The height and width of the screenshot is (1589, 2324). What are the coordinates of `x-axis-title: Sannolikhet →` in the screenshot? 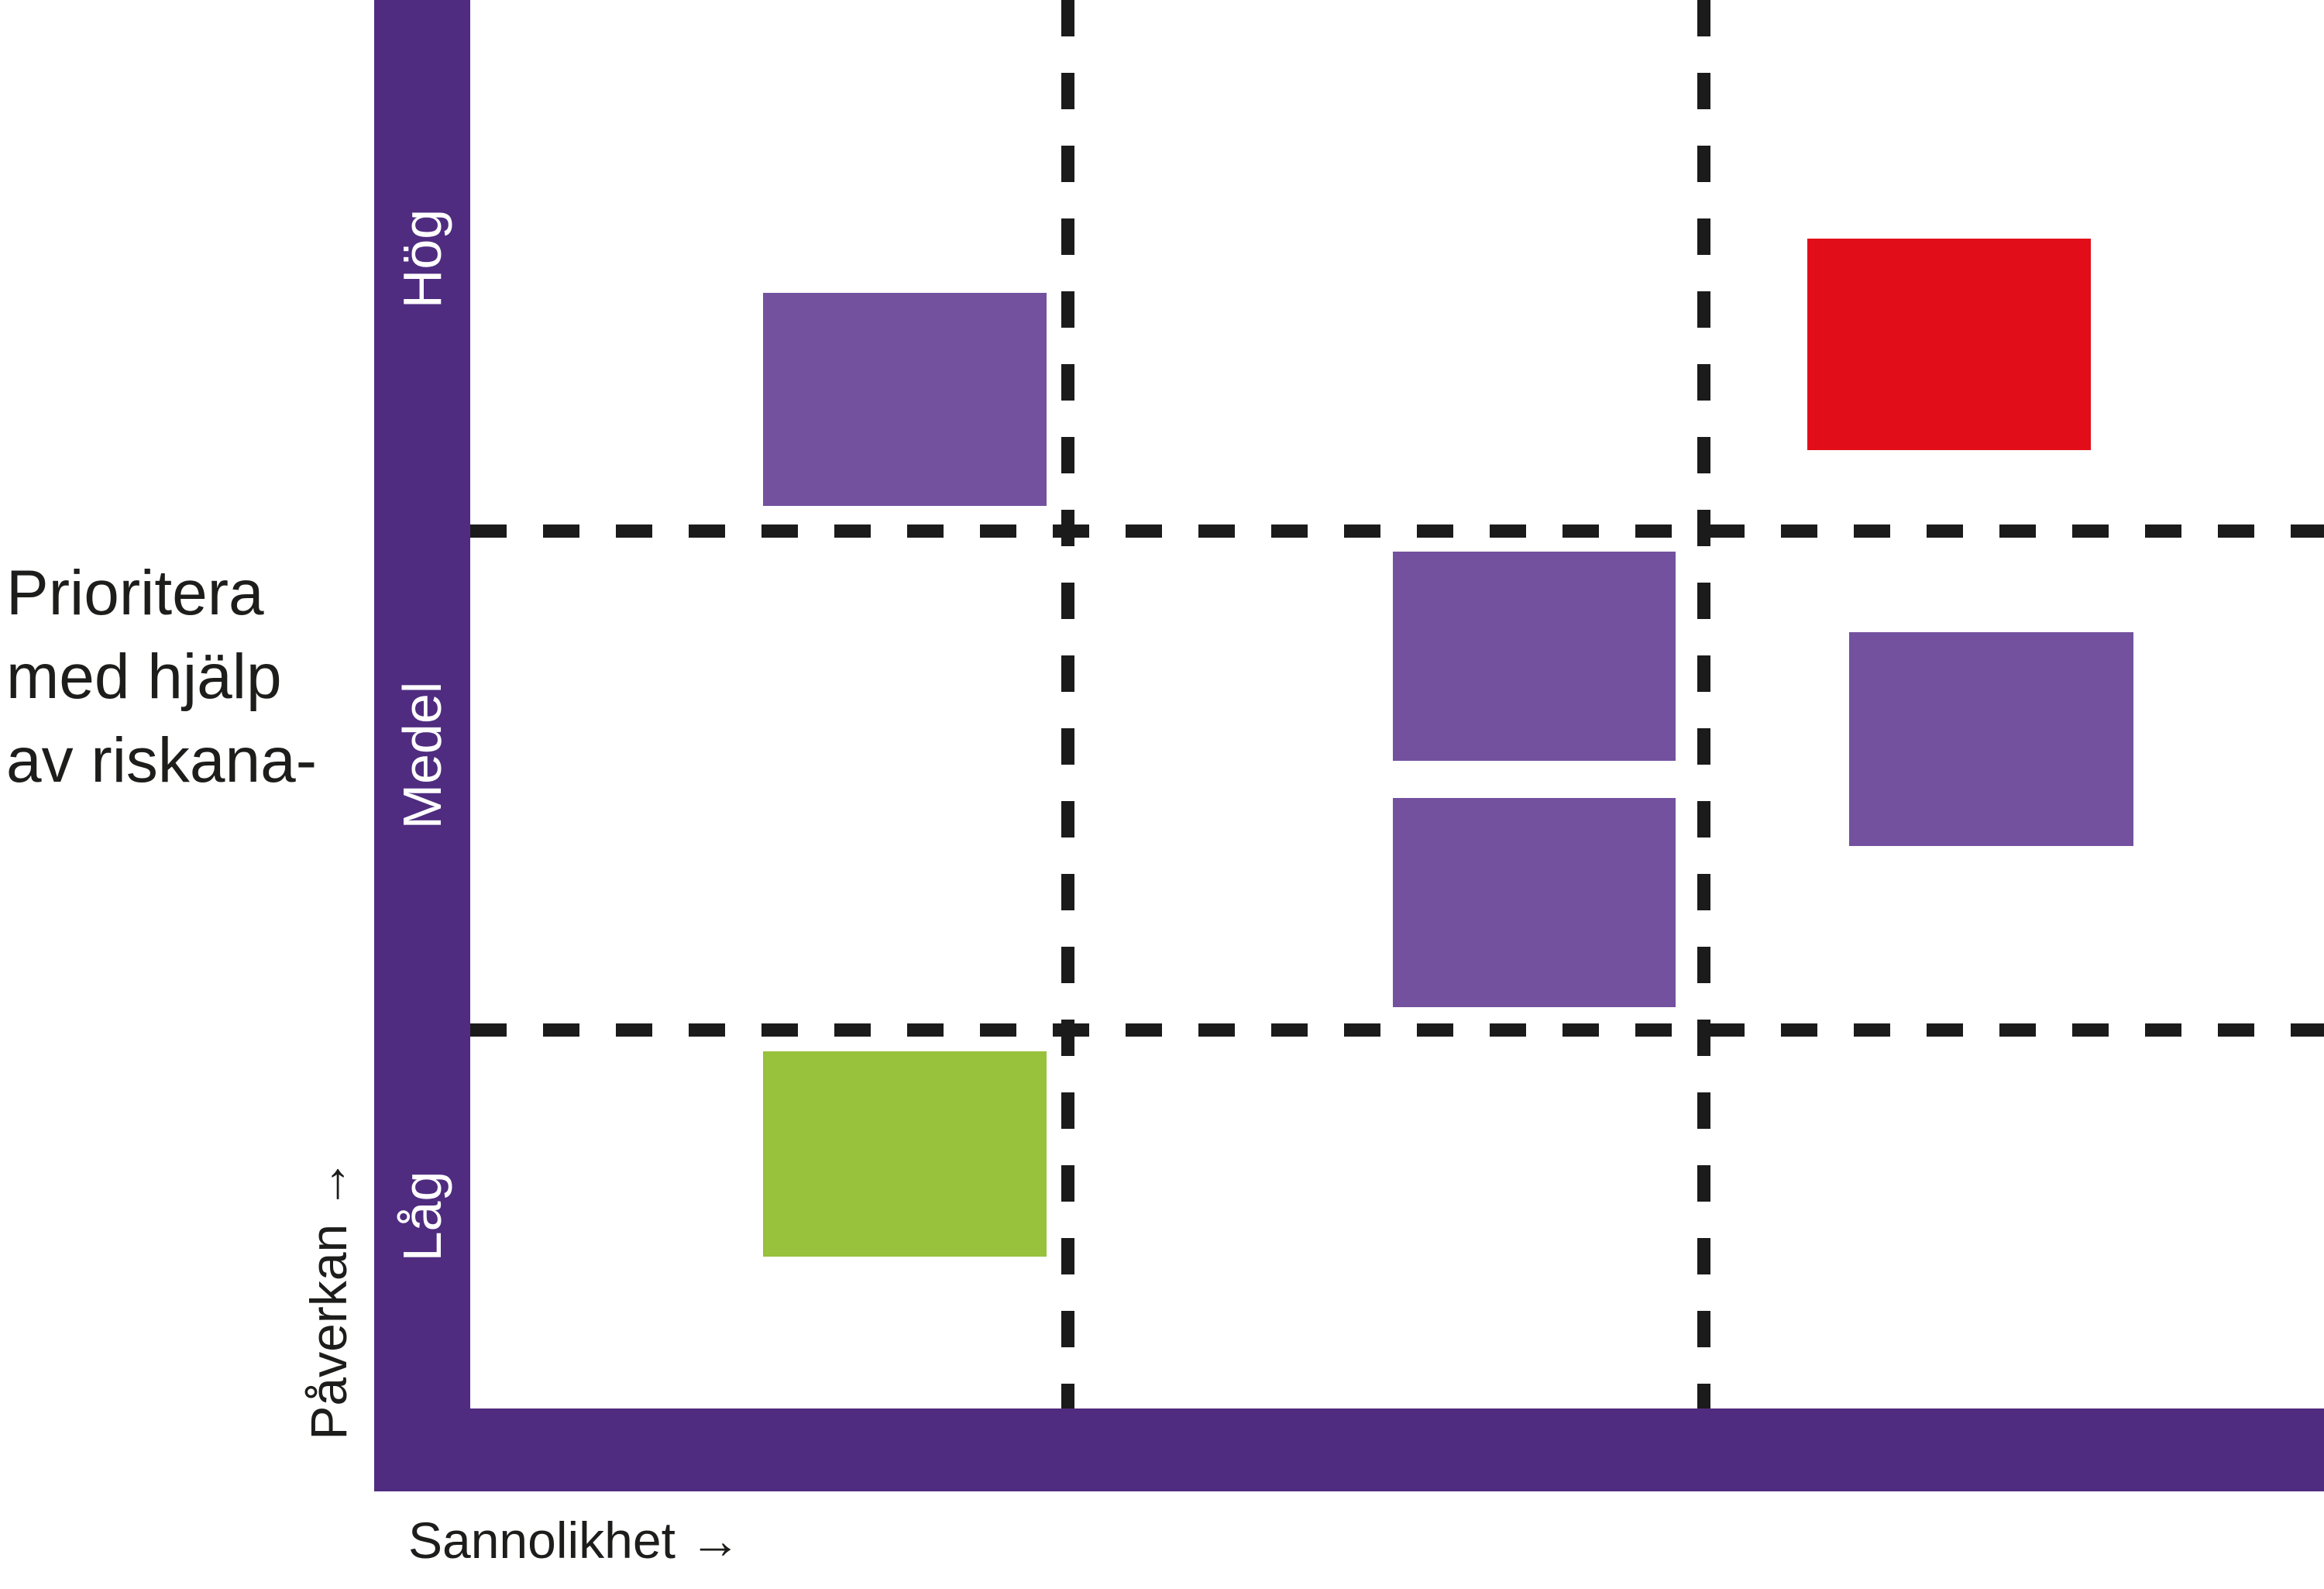 It's located at (574, 1540).